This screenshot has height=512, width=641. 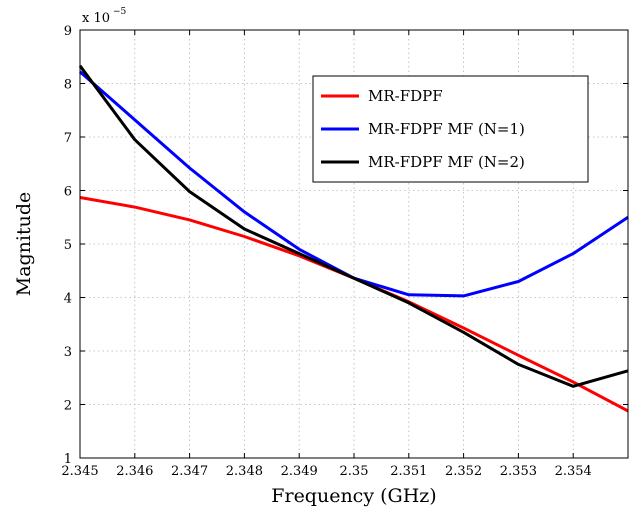 What do you see at coordinates (518, 471) in the screenshot?
I see `x-tick-label: 2.353` at bounding box center [518, 471].